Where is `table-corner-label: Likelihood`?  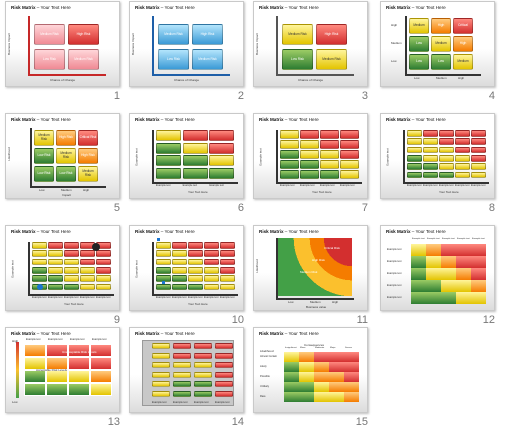
table-corner-label: Likelihood is located at coordinates (267, 351).